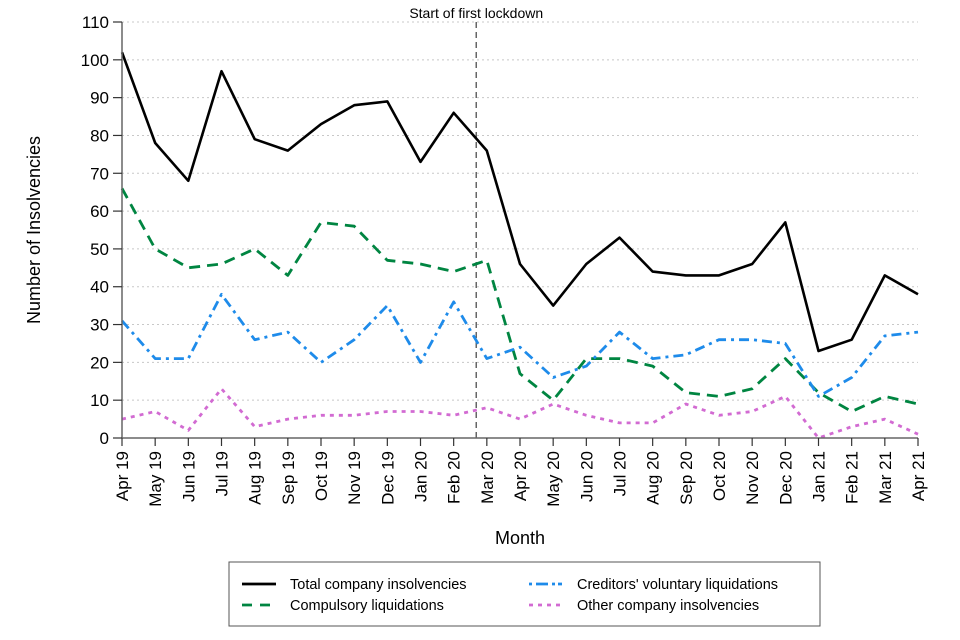  Describe the element at coordinates (367, 606) in the screenshot. I see `legend-label: Compulsory liquidations` at that location.